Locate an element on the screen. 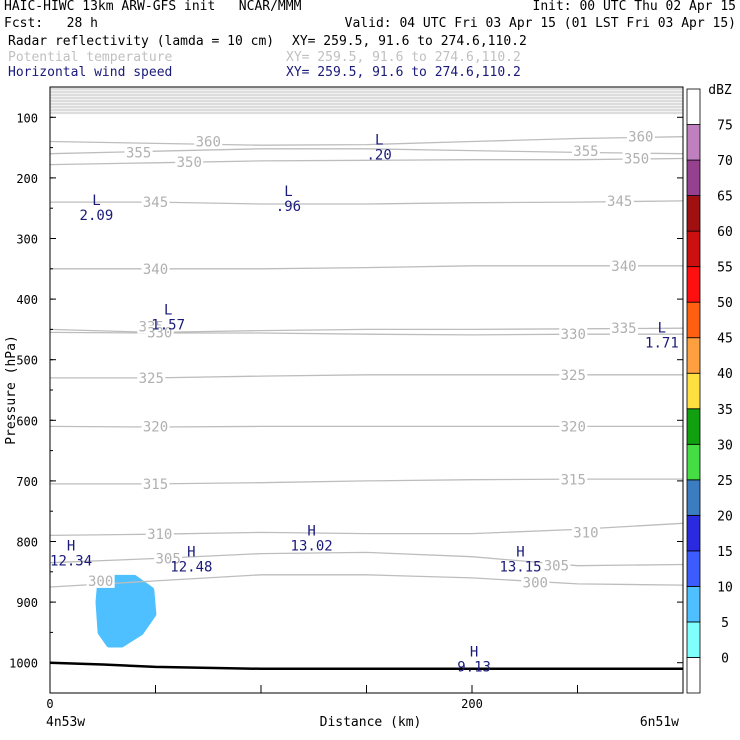  field-xy-theta: XY= 259.5, 91.6 to 274.6,110.2 is located at coordinates (403, 57).